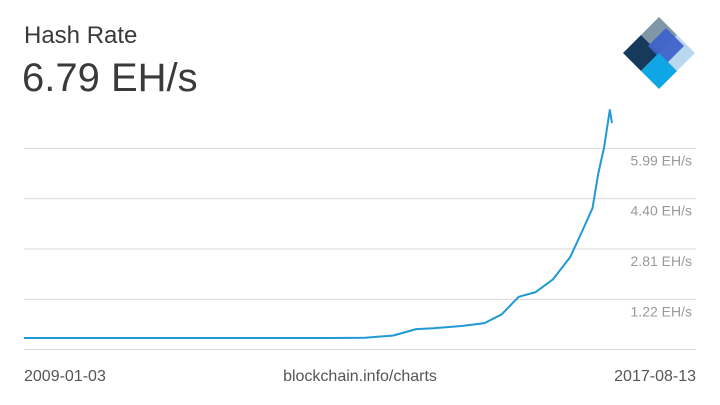 The image size is (720, 405). Describe the element at coordinates (81, 35) in the screenshot. I see `chart-title: Hash Rate` at that location.